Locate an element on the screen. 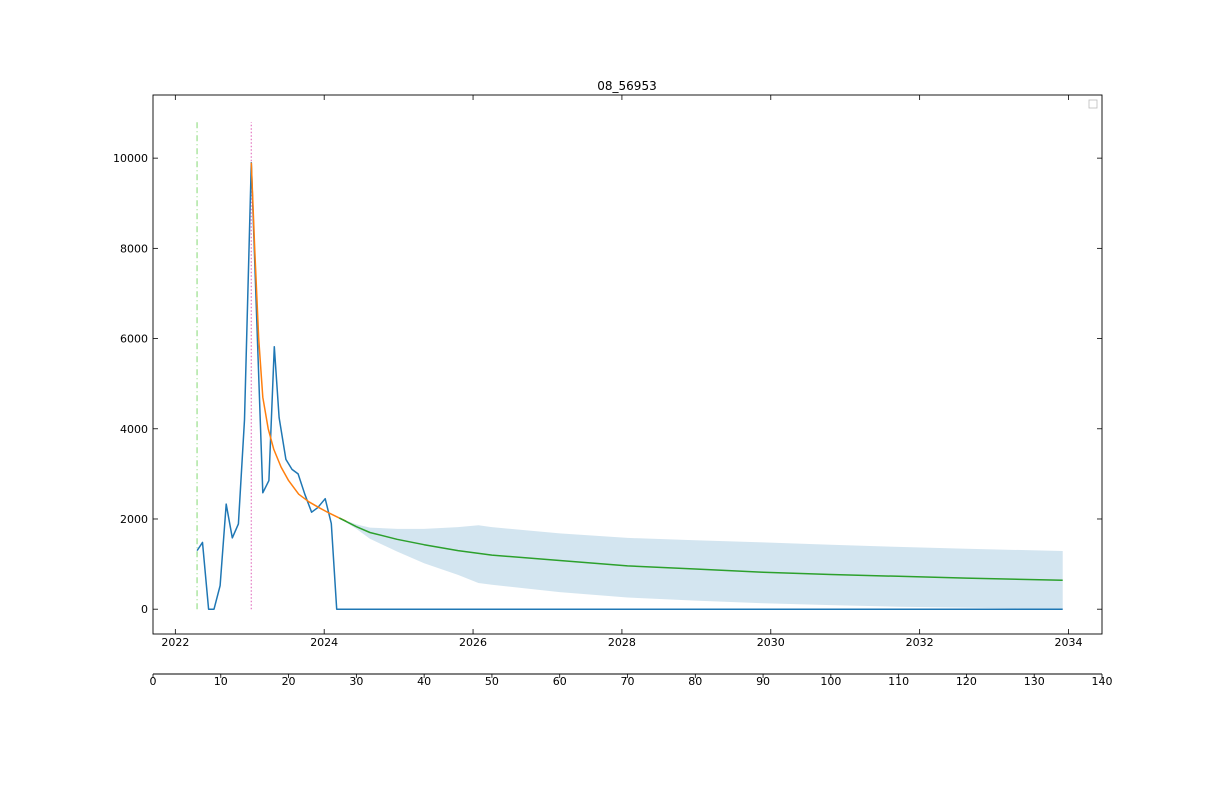 Image resolution: width=1224 pixels, height=792 pixels. x-date-tick-label: 2026 is located at coordinates (473, 642).